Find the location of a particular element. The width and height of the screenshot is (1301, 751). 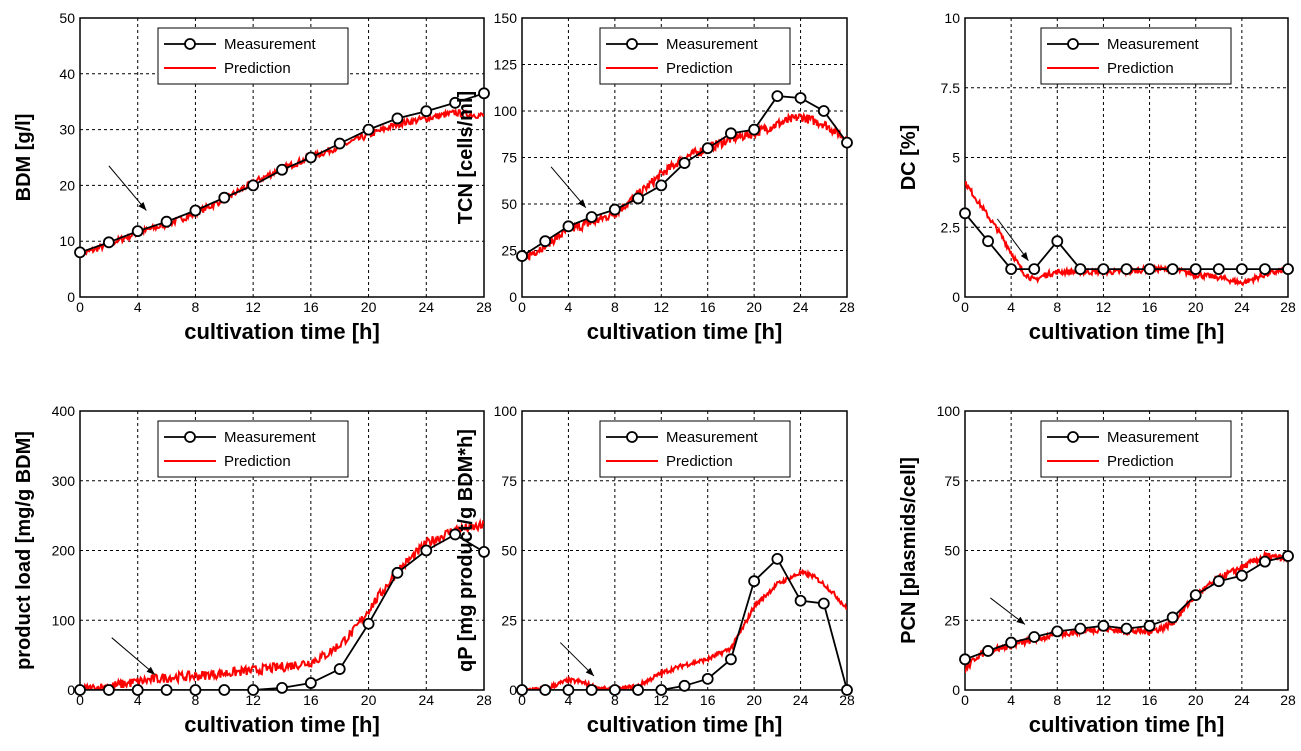

y-tick-label: 50 is located at coordinates (509, 204).